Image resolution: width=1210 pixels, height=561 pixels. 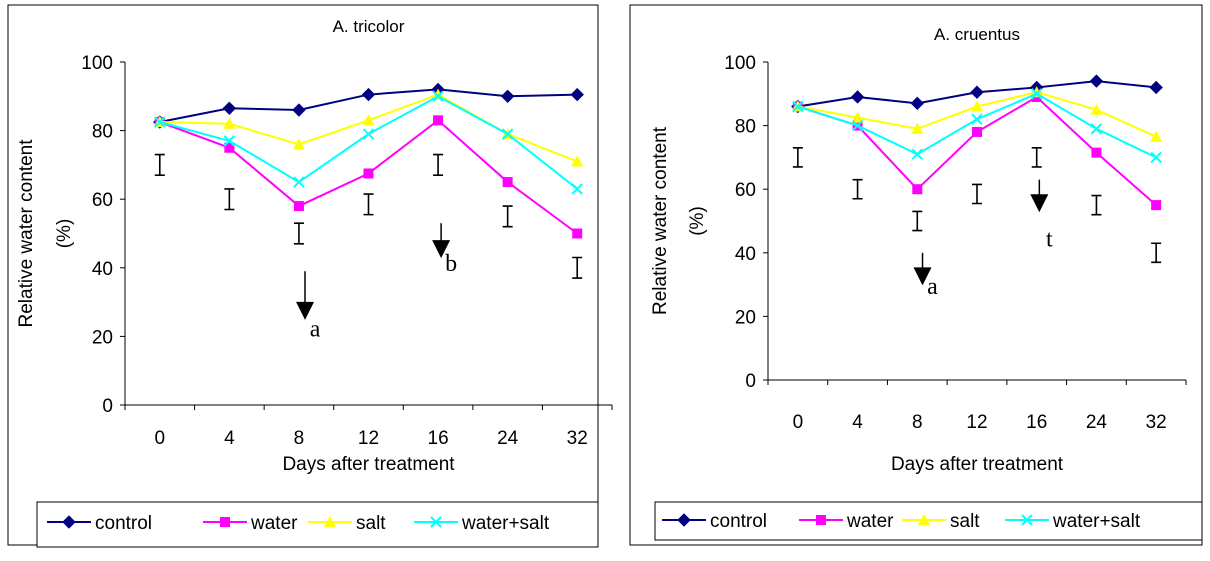 What do you see at coordinates (347, 523) in the screenshot?
I see `legend-item-salt: salt` at bounding box center [347, 523].